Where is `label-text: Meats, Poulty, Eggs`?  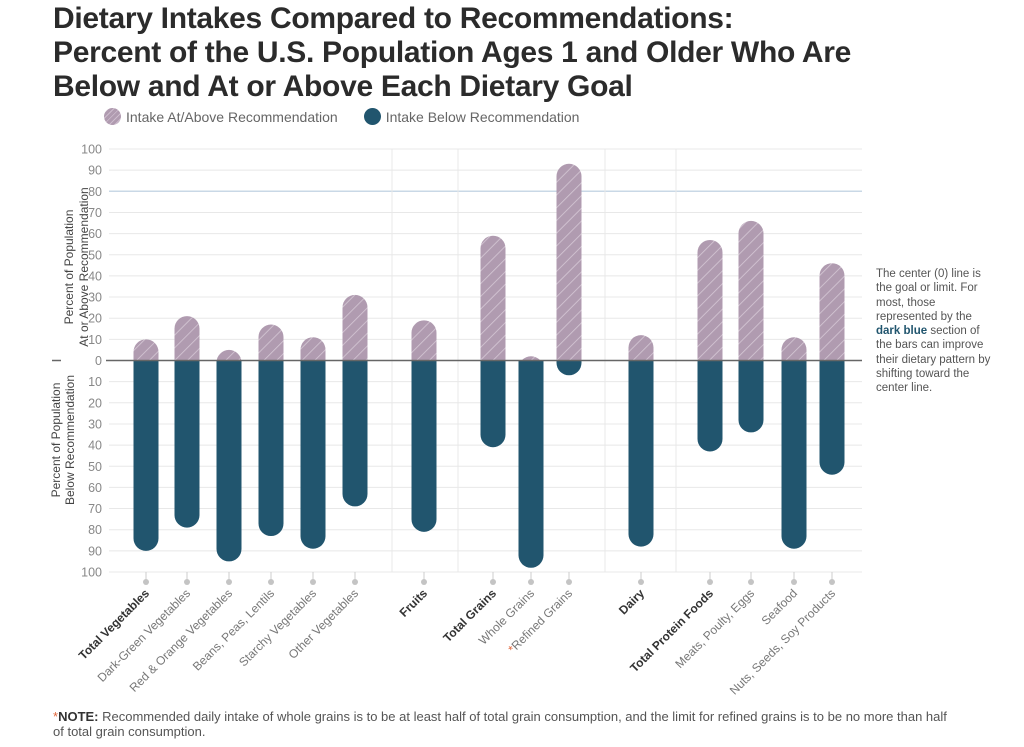 label-text: Meats, Poulty, Eggs is located at coordinates (714, 628).